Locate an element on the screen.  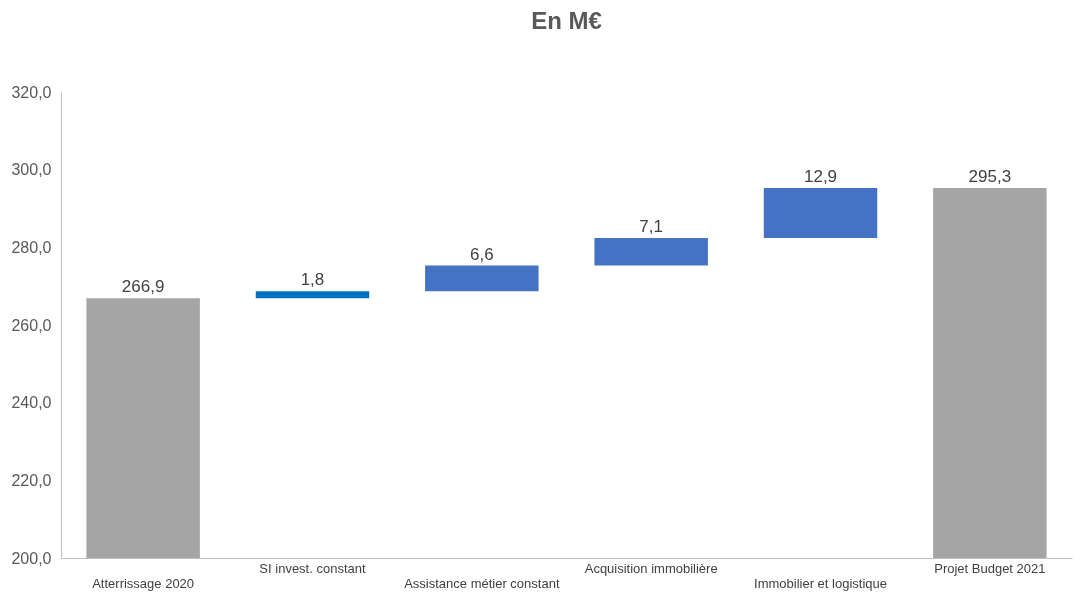
y-tick-label: 200,0 is located at coordinates (31, 558).